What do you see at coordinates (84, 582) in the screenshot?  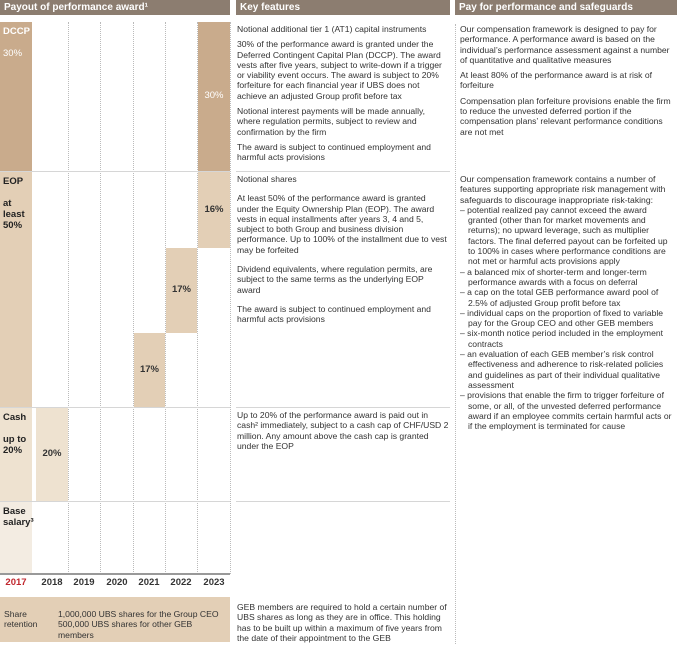 I see `year-label: 2019` at bounding box center [84, 582].